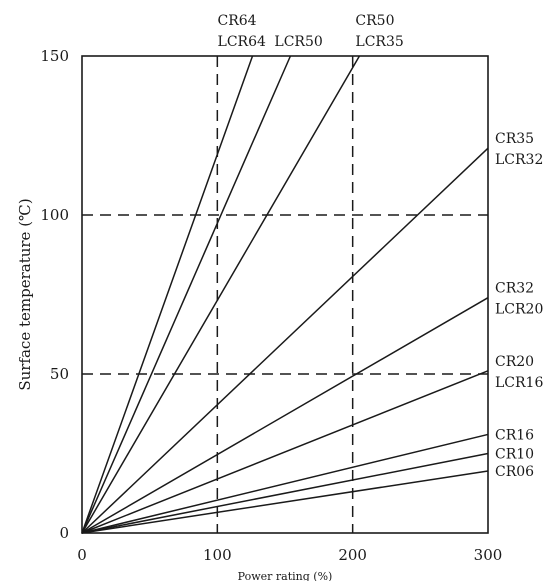 The image size is (559, 581). I want to click on y-tick-label: 0, so click(64, 533).